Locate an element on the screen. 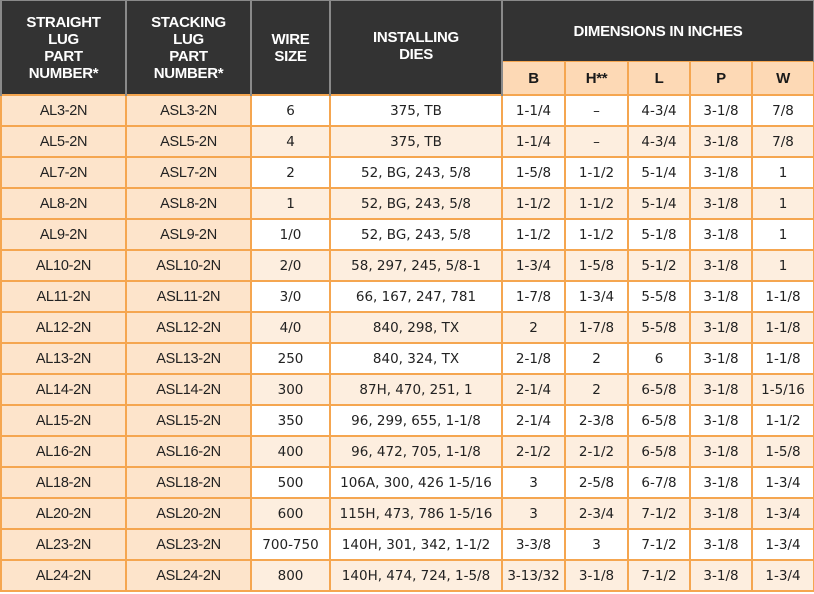 The height and width of the screenshot is (594, 814). cell-installing-dies: 96, 299, 655, 1-1/8 is located at coordinates (416, 420).